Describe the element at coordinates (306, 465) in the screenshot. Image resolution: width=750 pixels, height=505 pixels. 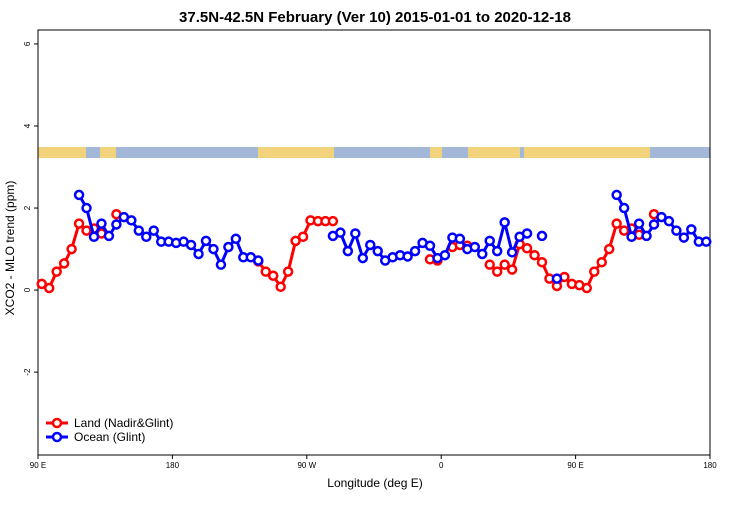
I see `x-tick-label: 90 W` at that location.